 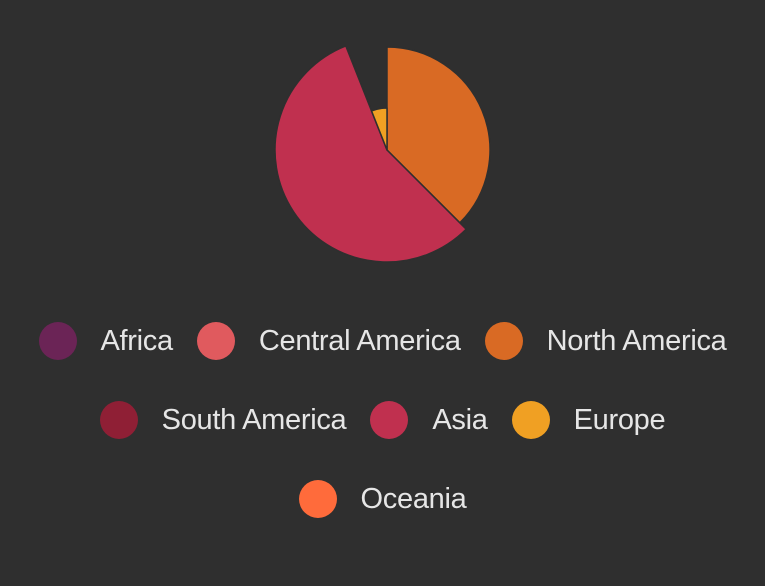 What do you see at coordinates (619, 419) in the screenshot?
I see `legend-label: Europe` at bounding box center [619, 419].